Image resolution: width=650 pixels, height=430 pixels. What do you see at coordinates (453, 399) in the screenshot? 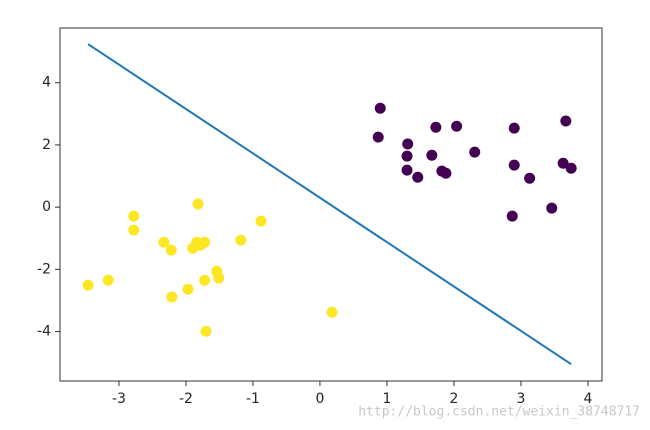
I see `x-tick-label: 2` at bounding box center [453, 399].